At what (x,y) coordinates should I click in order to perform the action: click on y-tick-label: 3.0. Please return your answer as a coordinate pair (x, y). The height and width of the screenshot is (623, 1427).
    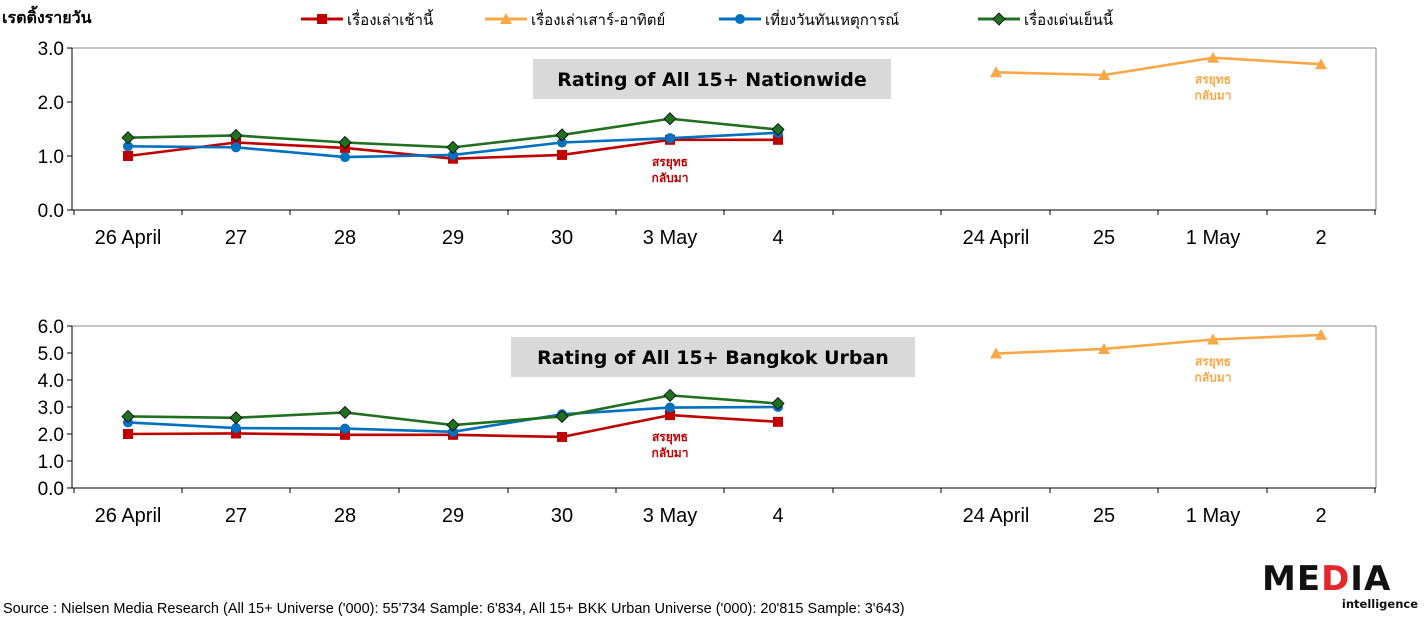
    Looking at the image, I should click on (51, 408).